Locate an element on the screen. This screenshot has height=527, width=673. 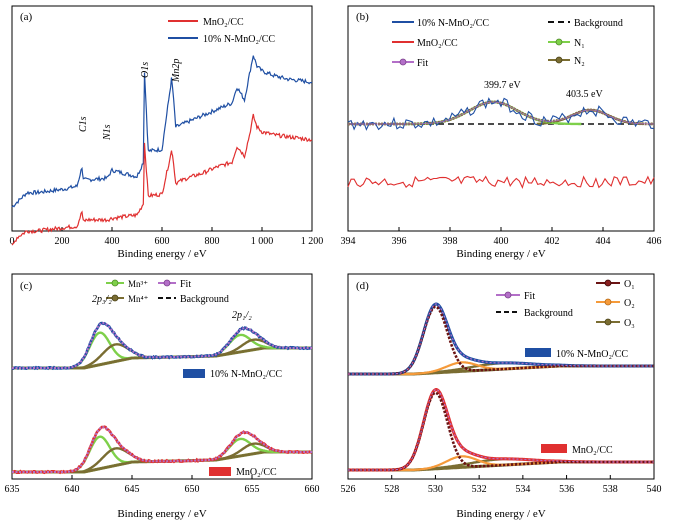
panel-c-ticks: 635 640 645 650 655 660 is located at coordinates (162, 485).